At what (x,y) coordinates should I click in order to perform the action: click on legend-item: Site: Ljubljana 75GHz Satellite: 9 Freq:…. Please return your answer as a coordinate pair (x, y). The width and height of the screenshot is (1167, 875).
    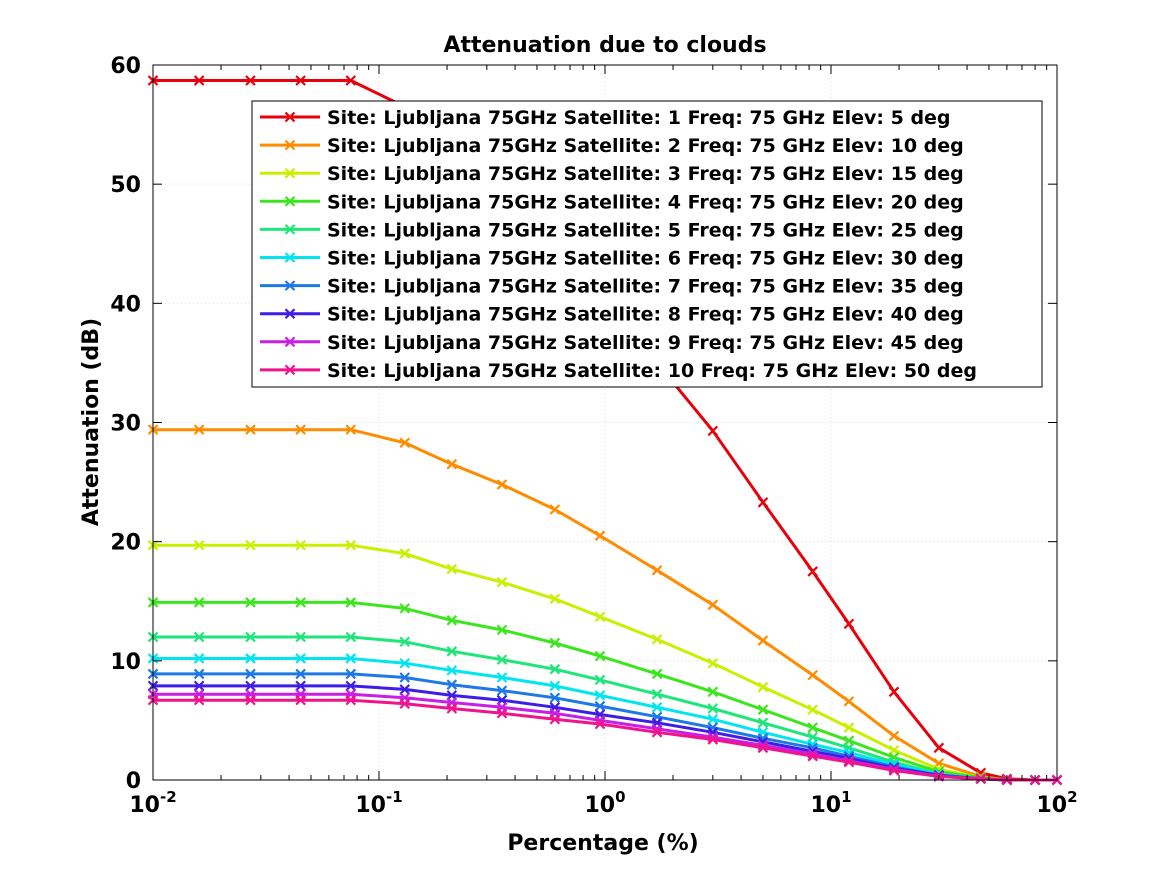
    Looking at the image, I should click on (612, 343).